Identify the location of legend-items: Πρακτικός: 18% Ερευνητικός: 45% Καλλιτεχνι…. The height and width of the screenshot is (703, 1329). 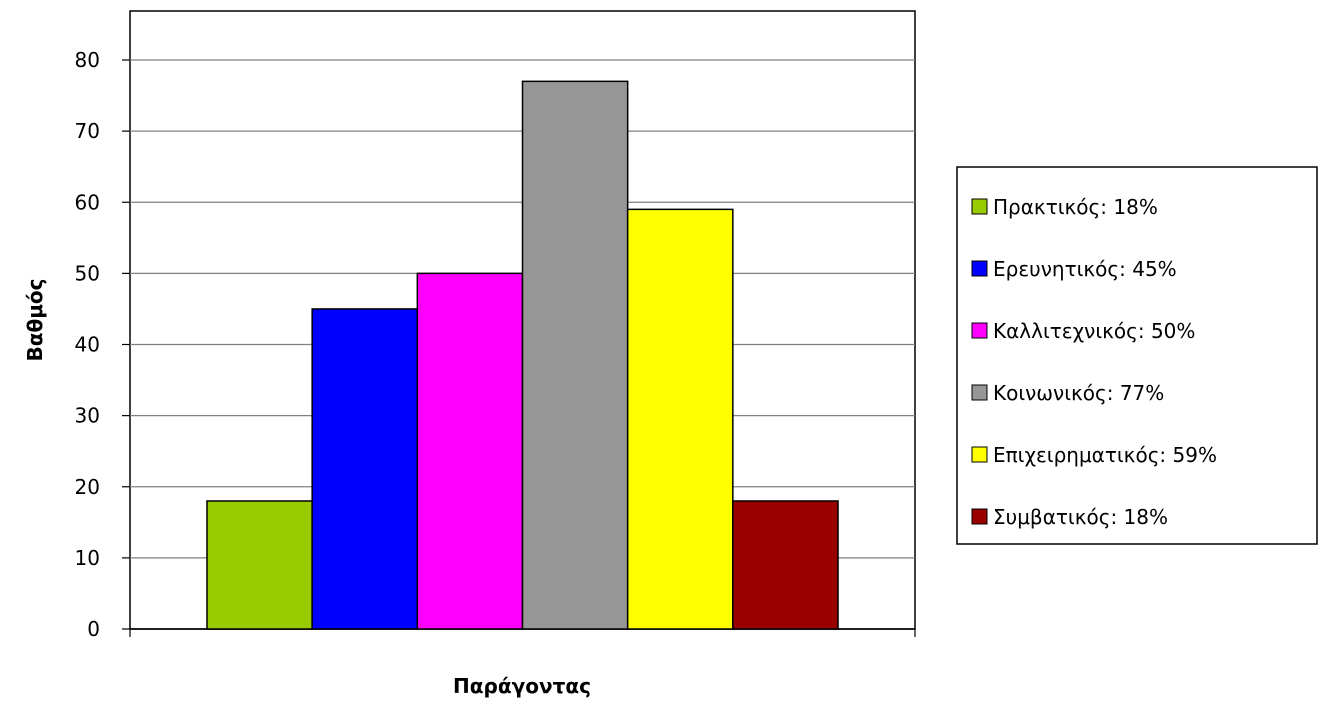
(1094, 362).